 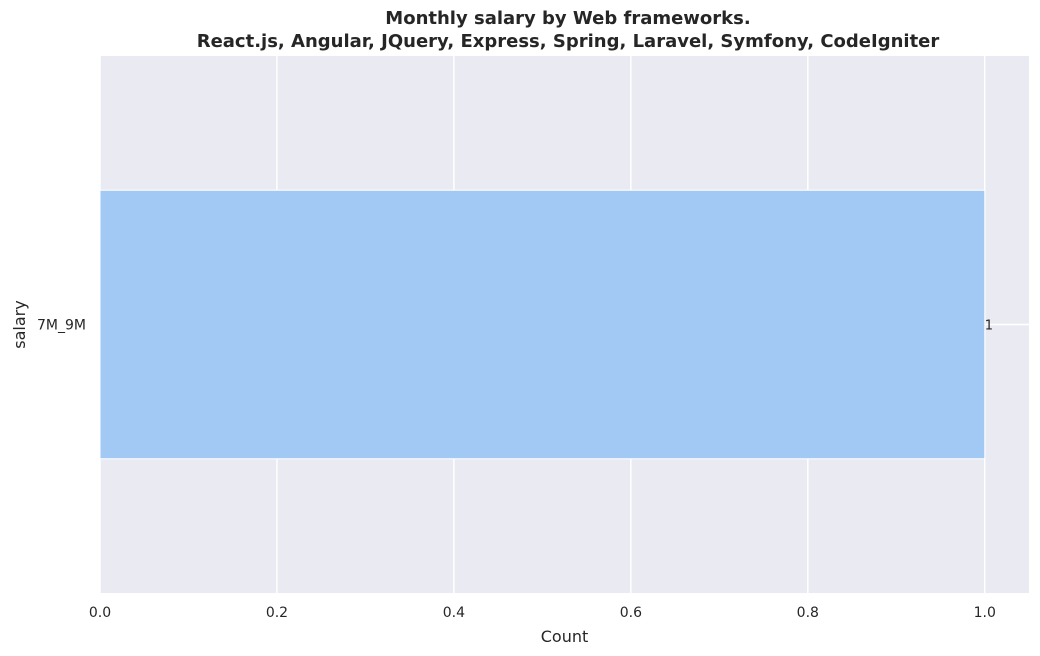 I want to click on x-tick-label: 0.2, so click(x=277, y=613).